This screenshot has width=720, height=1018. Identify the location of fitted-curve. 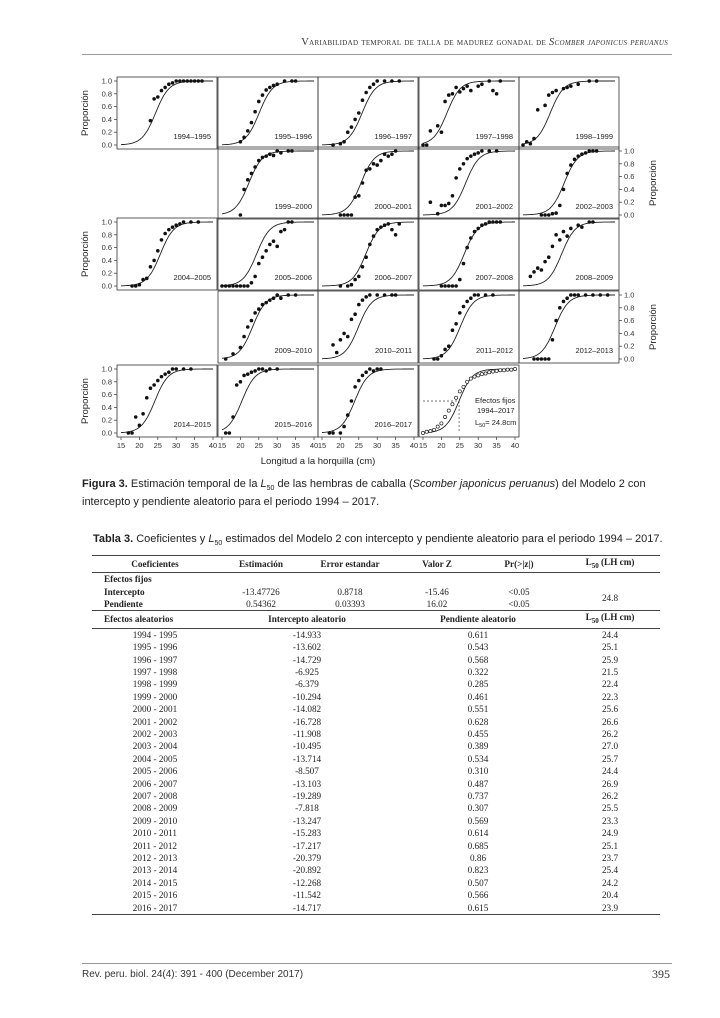
(468, 327).